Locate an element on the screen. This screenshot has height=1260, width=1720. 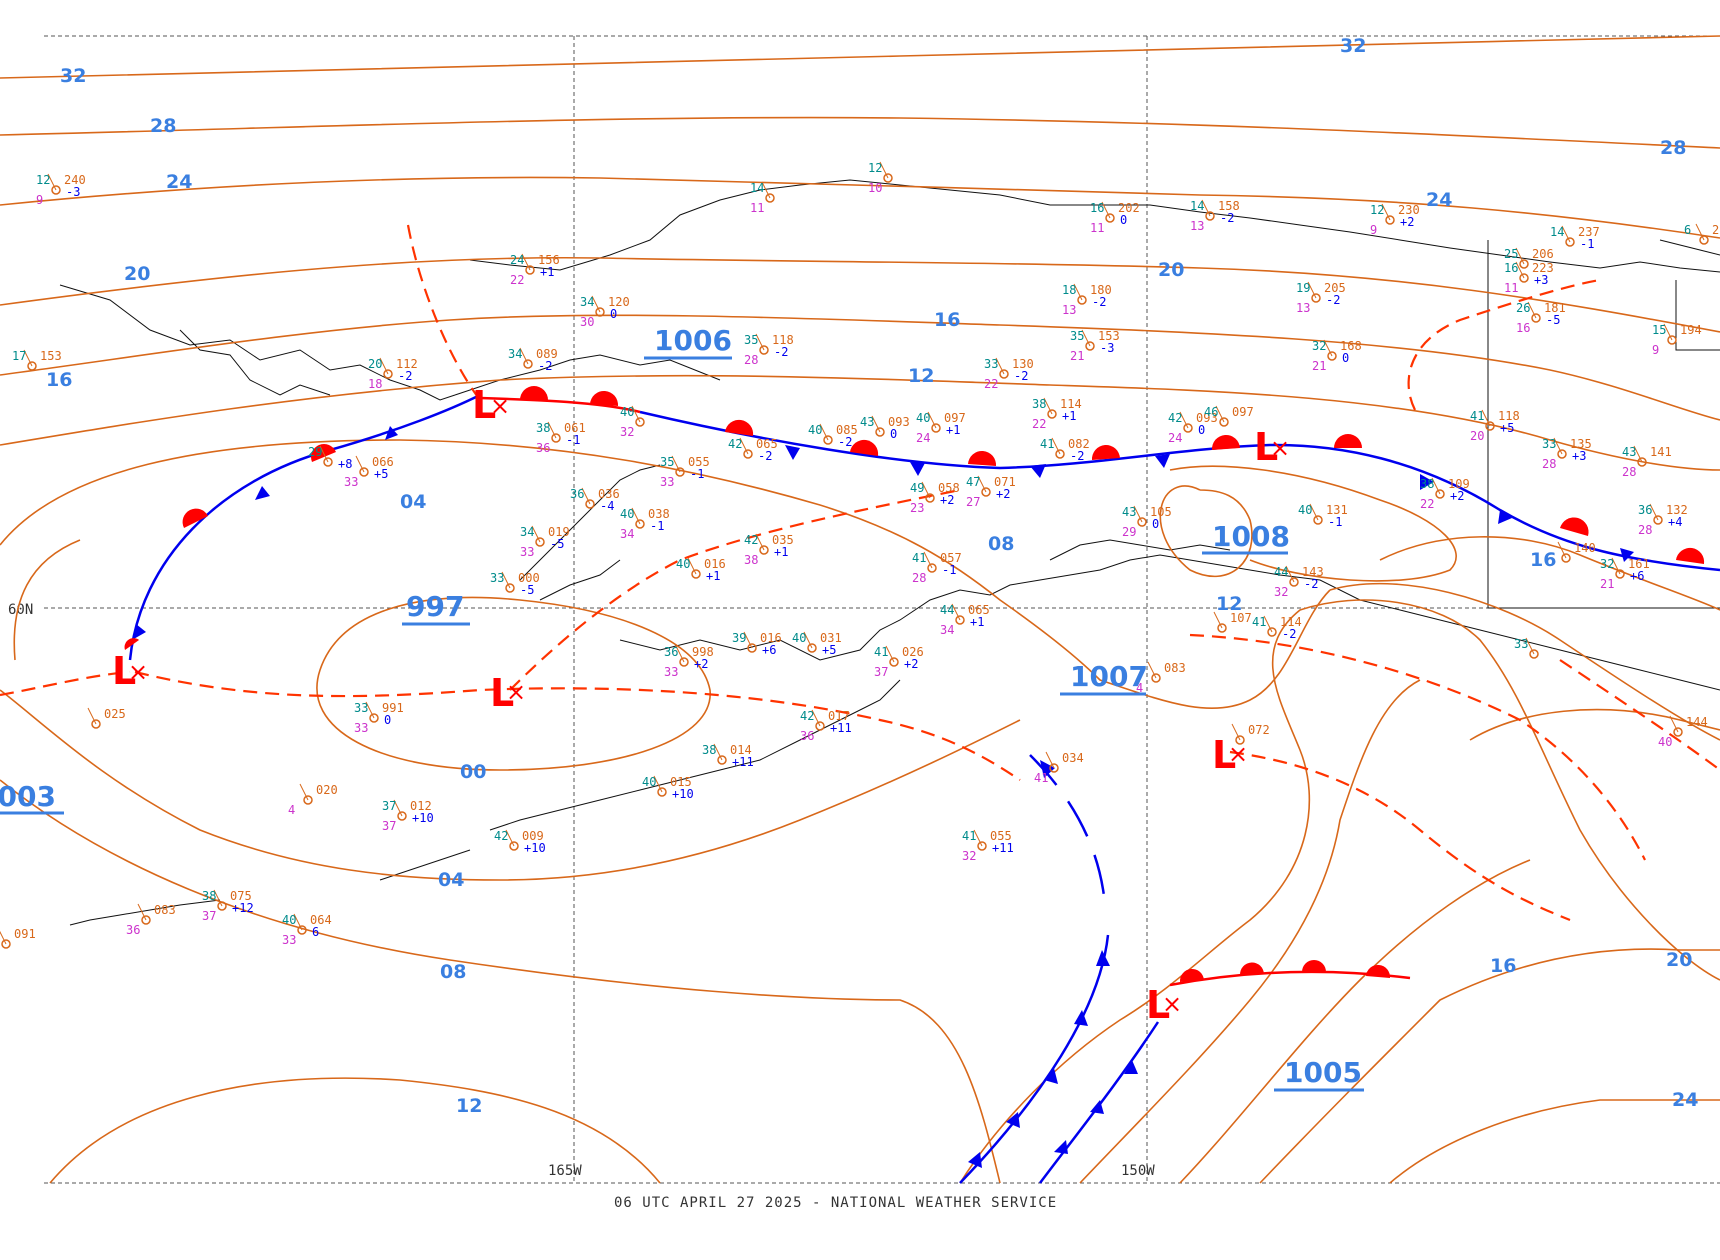
pressure-center-997: 997 is located at coordinates (435, 606).